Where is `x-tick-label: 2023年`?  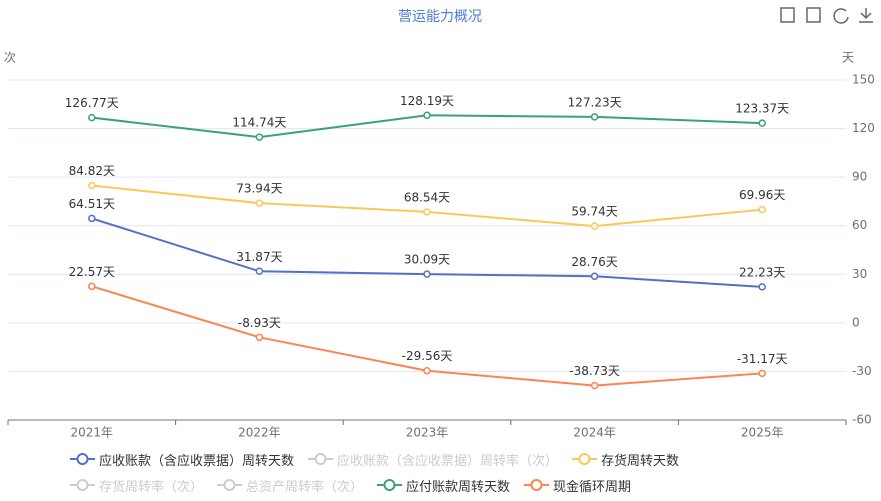 x-tick-label: 2023年 is located at coordinates (427, 433).